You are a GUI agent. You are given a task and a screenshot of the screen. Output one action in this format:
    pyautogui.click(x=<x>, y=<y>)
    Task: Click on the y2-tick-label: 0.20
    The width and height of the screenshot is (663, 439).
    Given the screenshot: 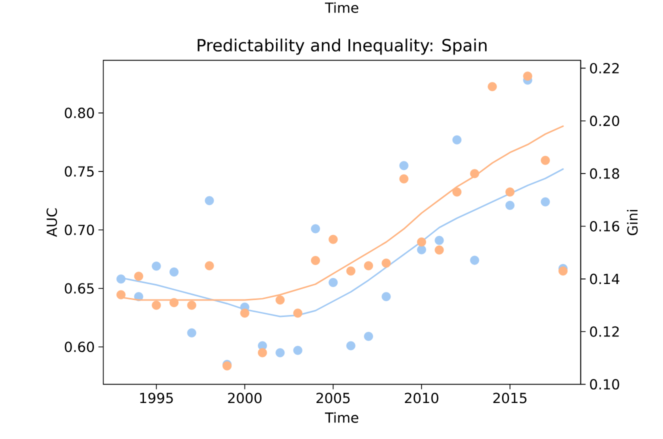 What is the action you would take?
    pyautogui.click(x=605, y=121)
    